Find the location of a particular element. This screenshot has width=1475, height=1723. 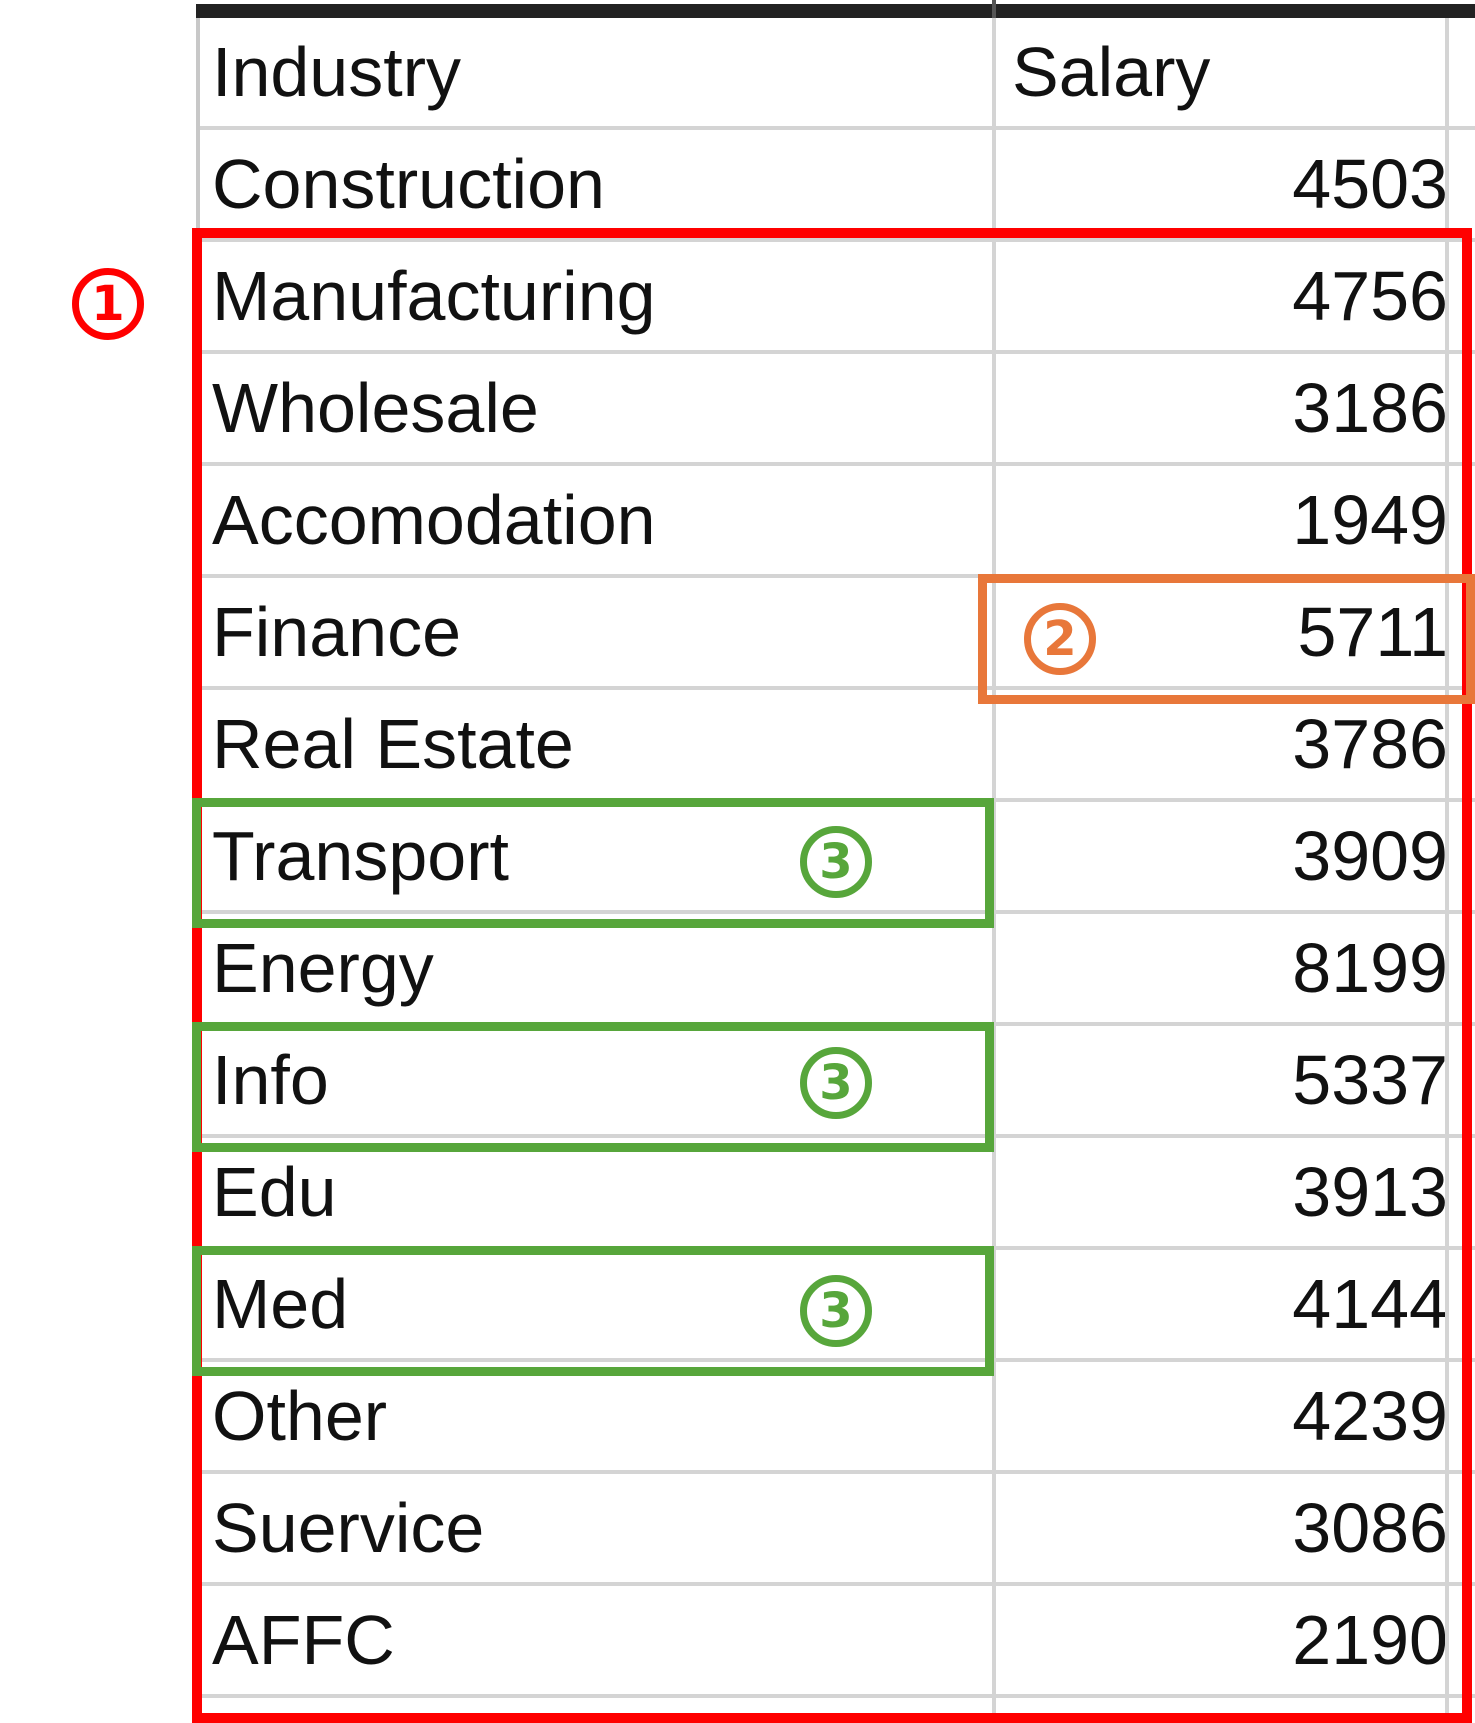

header-industry: Industry is located at coordinates (336, 72).